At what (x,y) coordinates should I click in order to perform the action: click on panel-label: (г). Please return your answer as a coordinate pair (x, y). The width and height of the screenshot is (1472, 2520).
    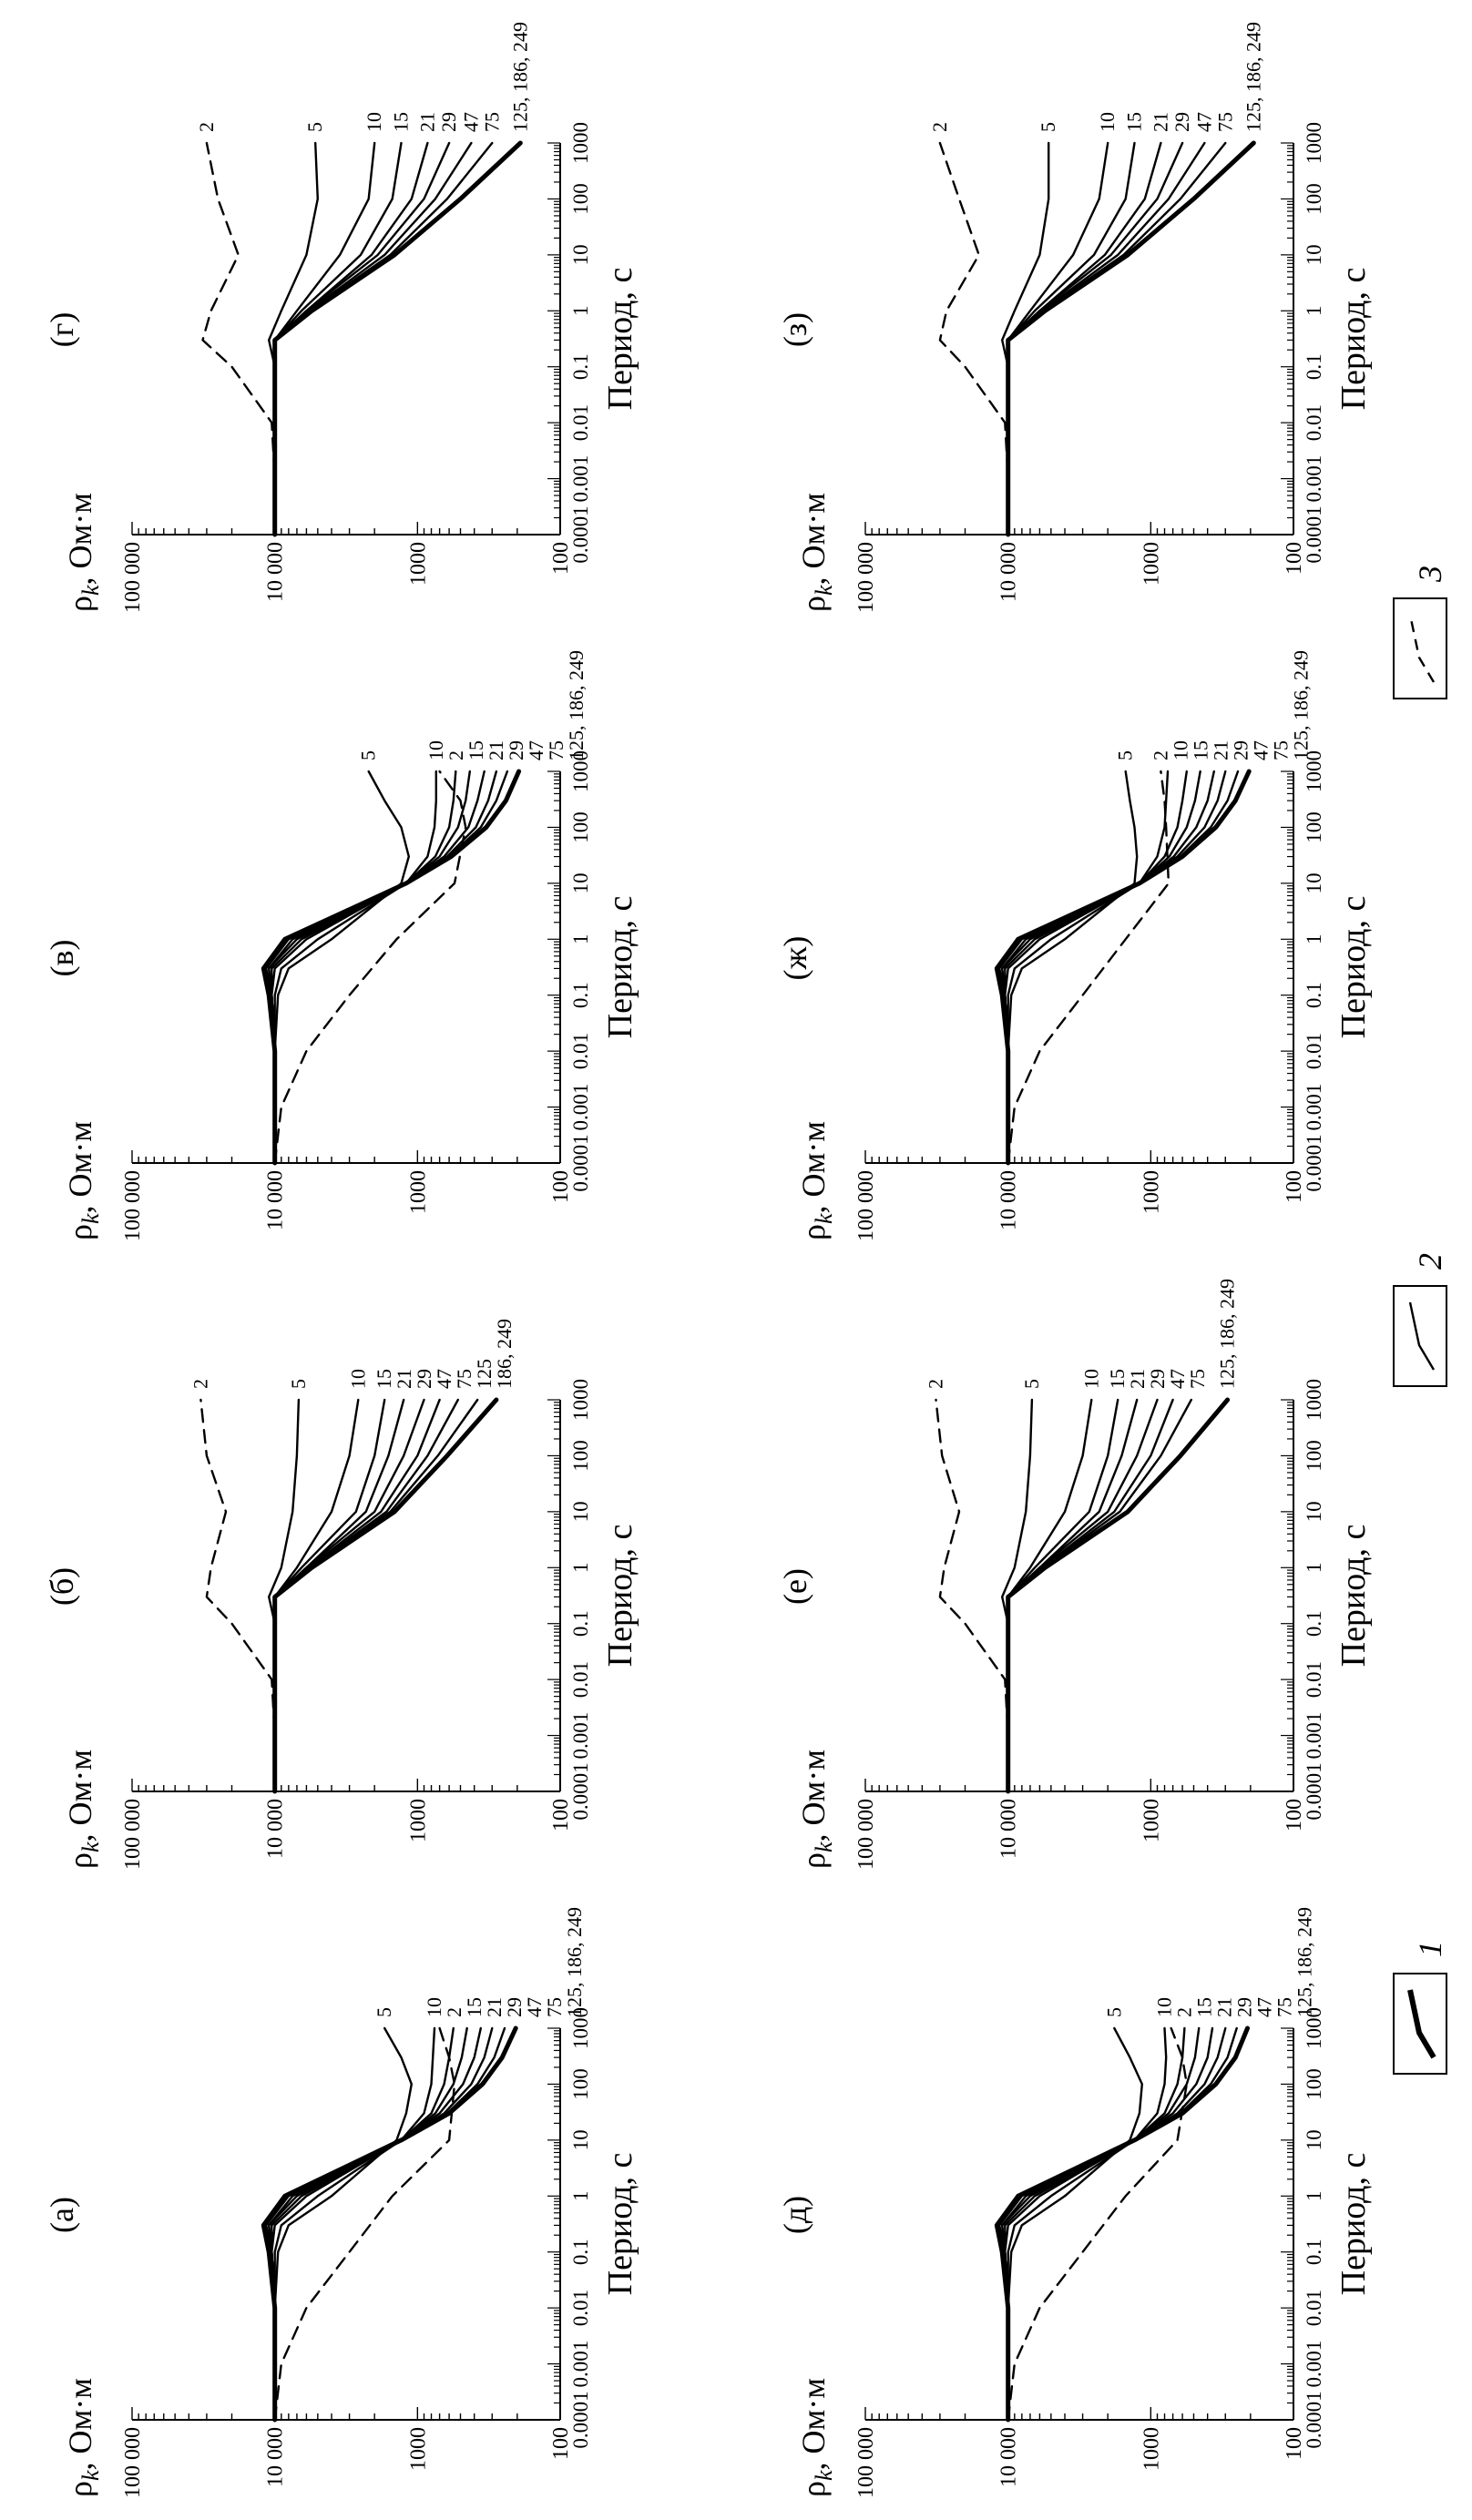
    Looking at the image, I should click on (62, 330).